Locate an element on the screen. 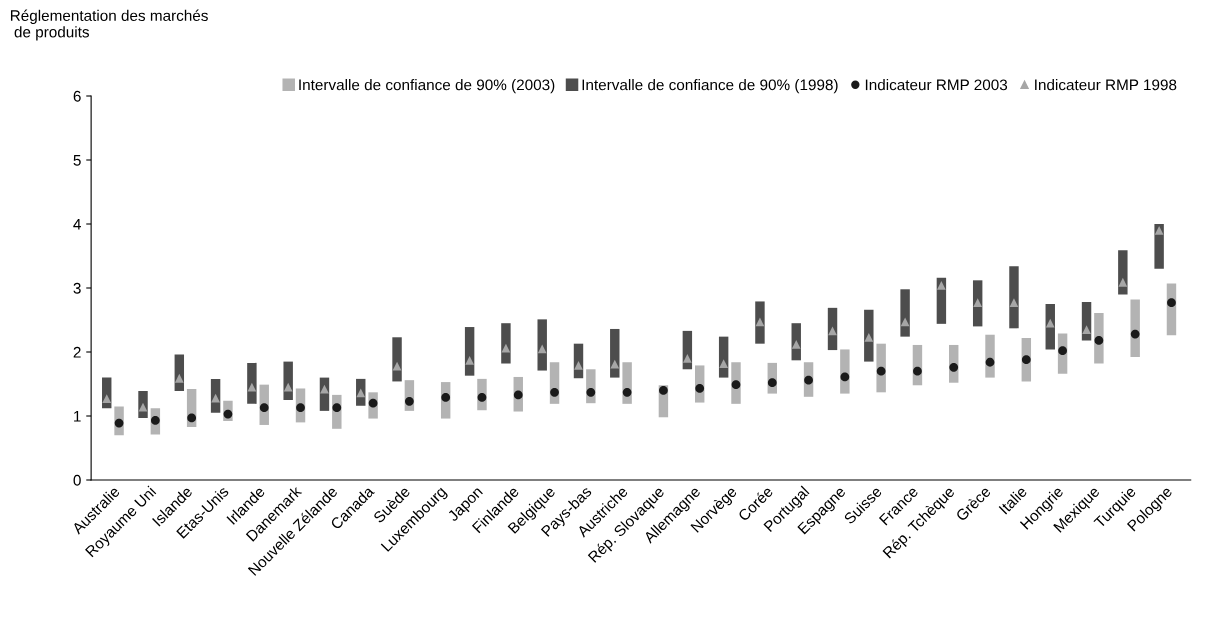 The image size is (1215, 640). y-tick-label: 4 is located at coordinates (77, 224).